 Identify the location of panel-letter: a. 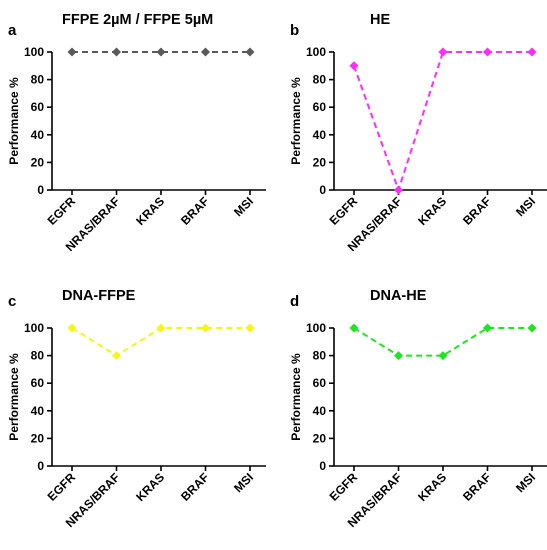
(12, 30).